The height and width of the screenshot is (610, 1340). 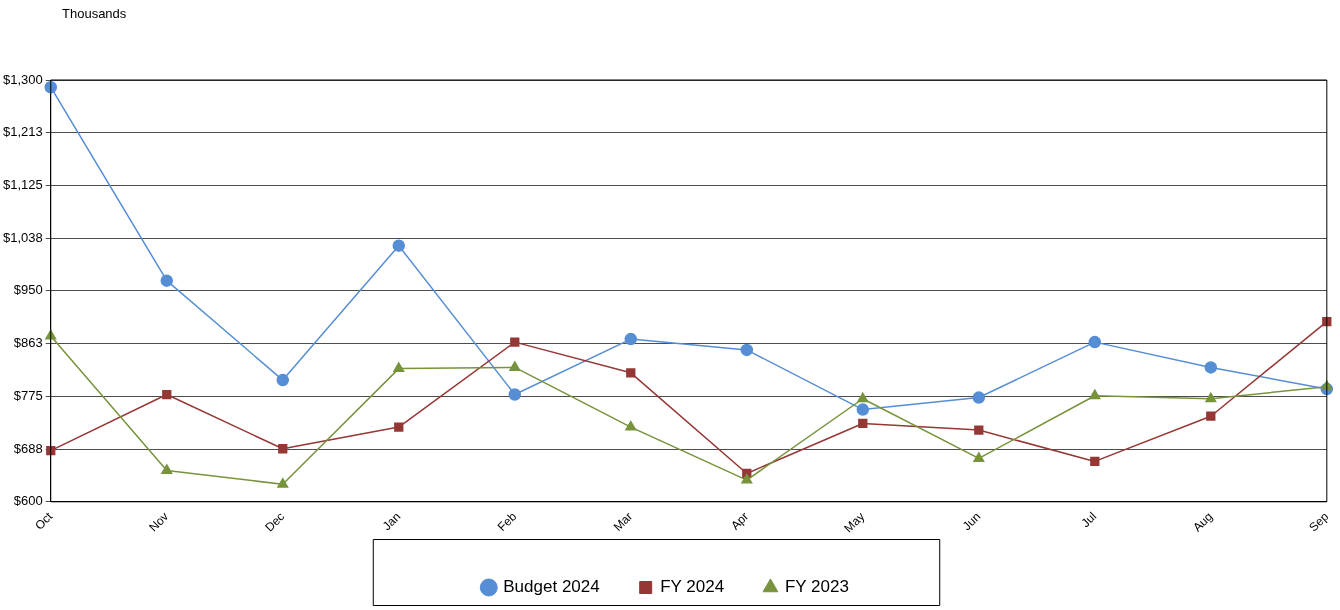 What do you see at coordinates (23, 132) in the screenshot?
I see `y-tick-label: $1,213` at bounding box center [23, 132].